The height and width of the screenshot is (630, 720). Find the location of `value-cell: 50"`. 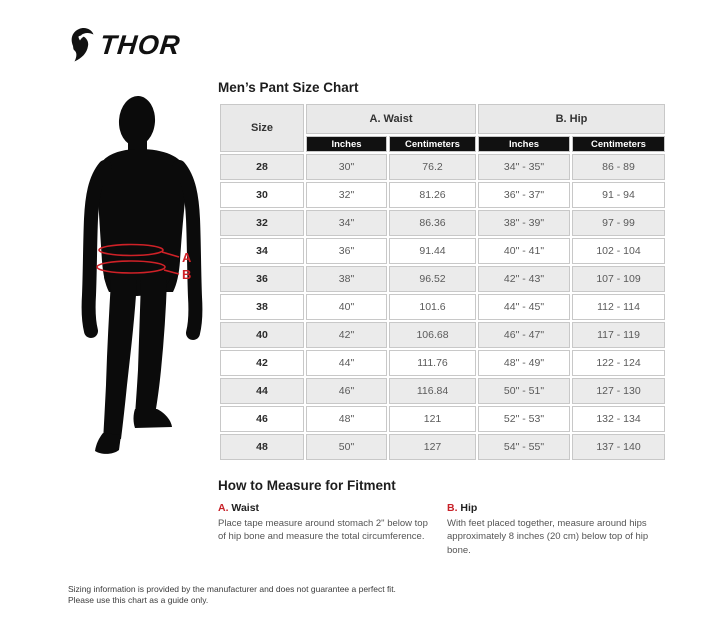

value-cell: 50" is located at coordinates (346, 447).